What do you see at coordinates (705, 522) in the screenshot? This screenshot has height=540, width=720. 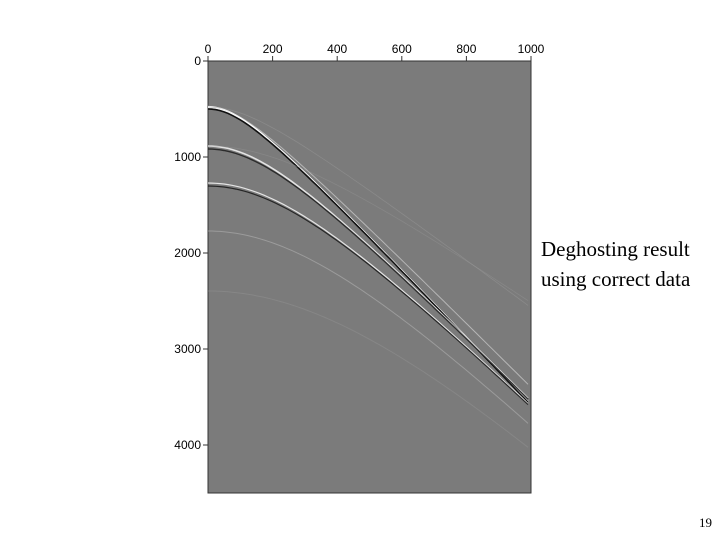 I see `page-number: 19` at bounding box center [705, 522].